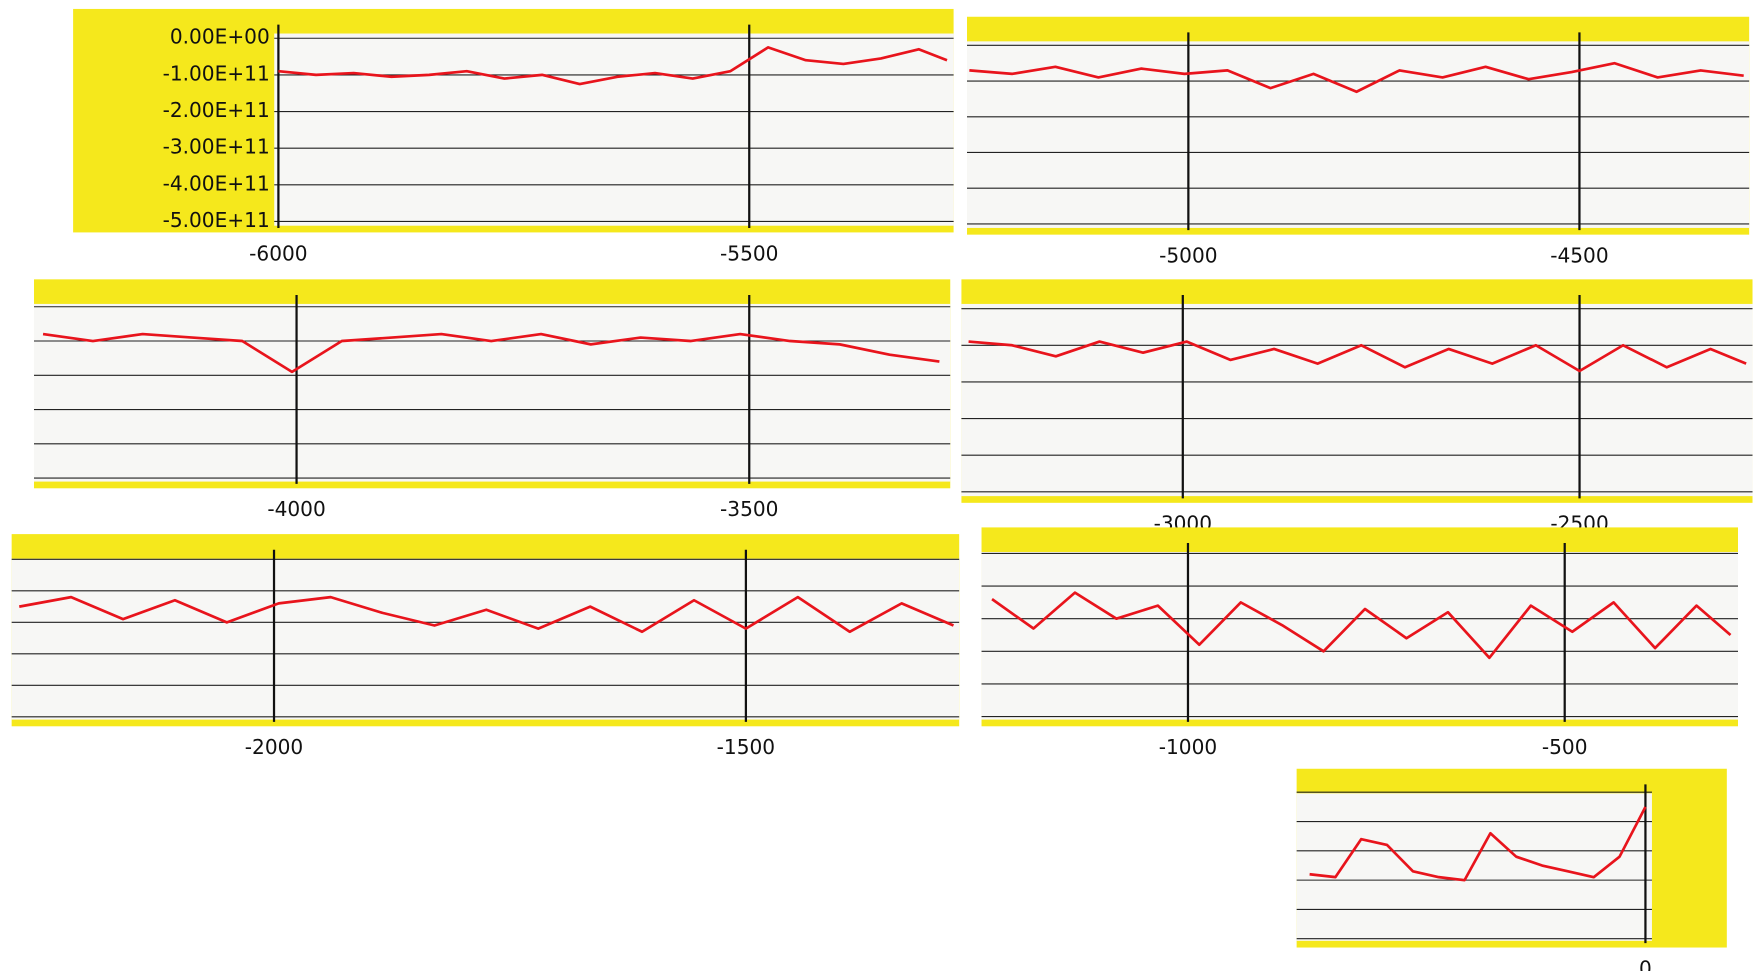 The image size is (1753, 971). I want to click on y-tick-label: -1.00E+11, so click(216, 73).